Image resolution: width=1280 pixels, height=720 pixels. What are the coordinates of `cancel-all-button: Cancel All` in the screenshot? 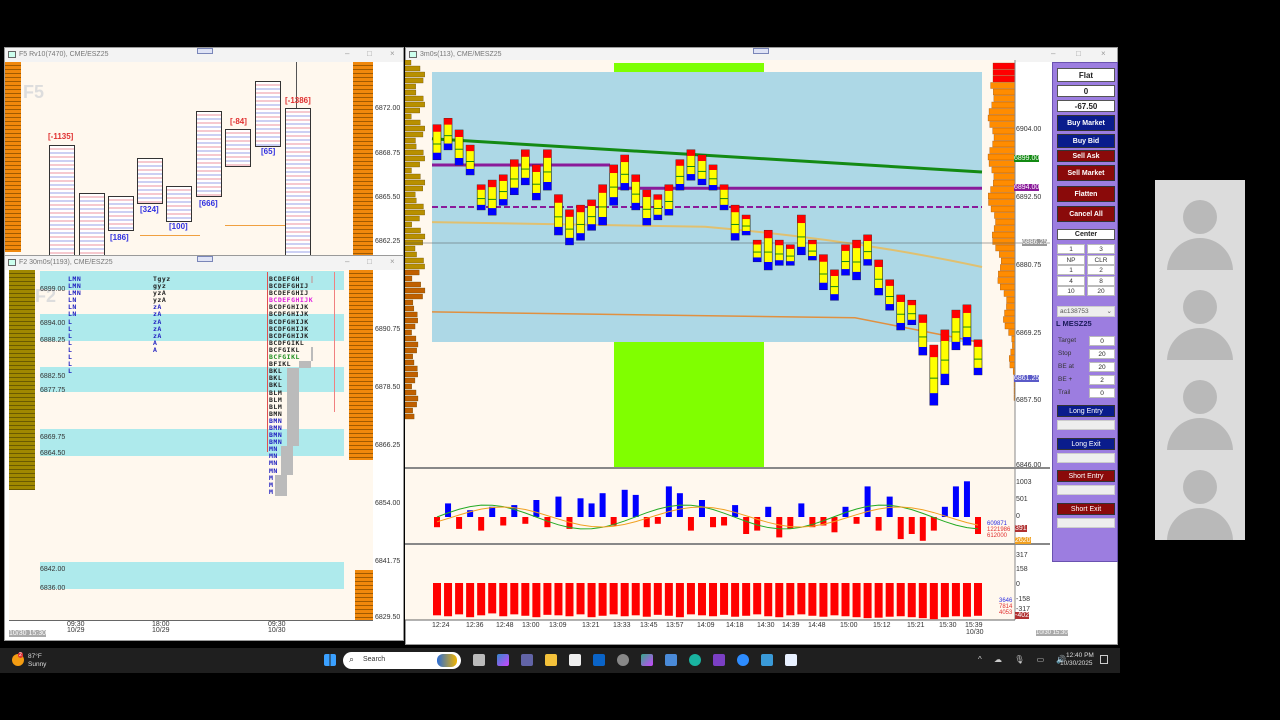 It's located at (1086, 214).